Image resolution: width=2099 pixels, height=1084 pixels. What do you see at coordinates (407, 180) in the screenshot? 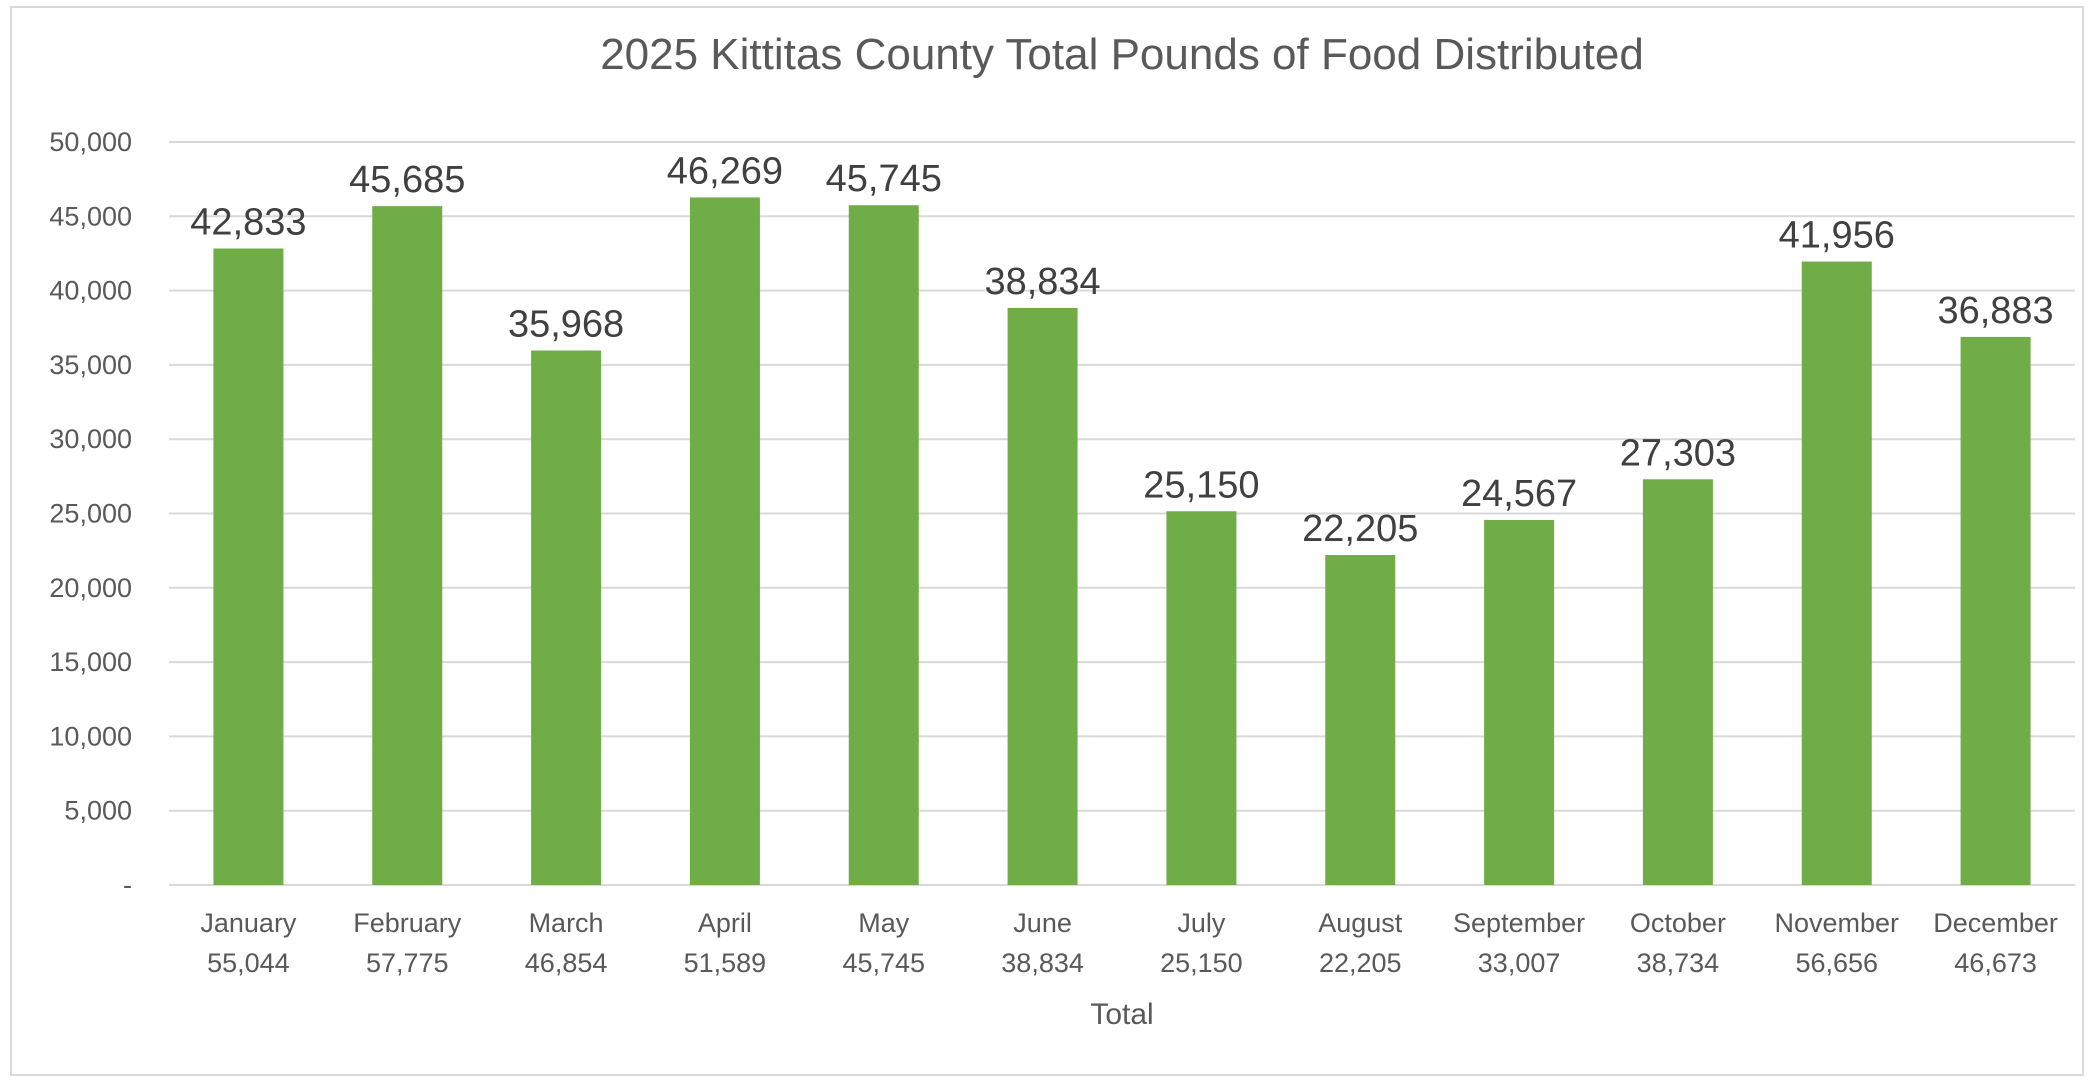
I see `data-label: 45,685` at bounding box center [407, 180].